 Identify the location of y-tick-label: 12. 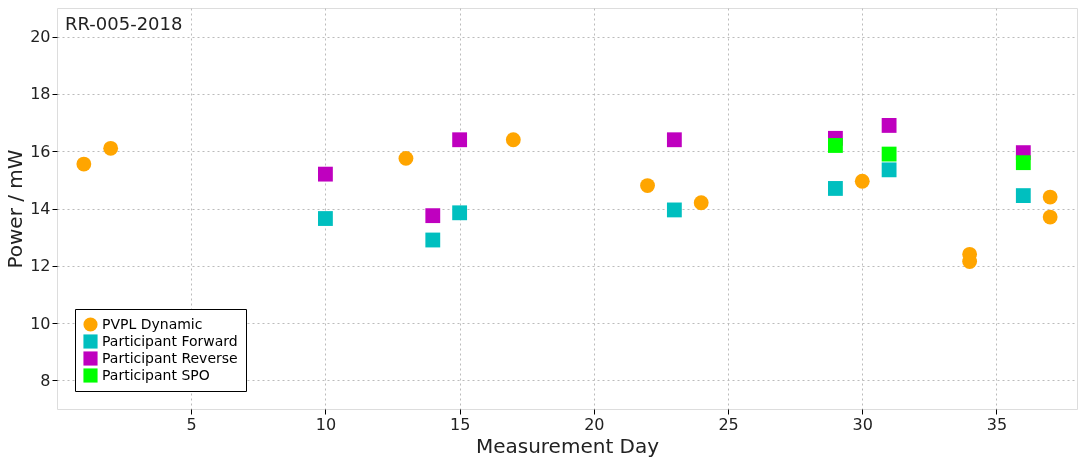
(40, 266).